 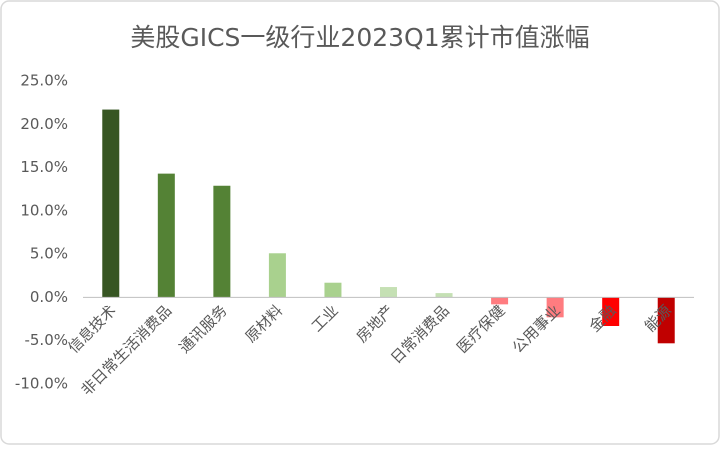 I want to click on y-tick-label: -10.0%, so click(x=41, y=384).